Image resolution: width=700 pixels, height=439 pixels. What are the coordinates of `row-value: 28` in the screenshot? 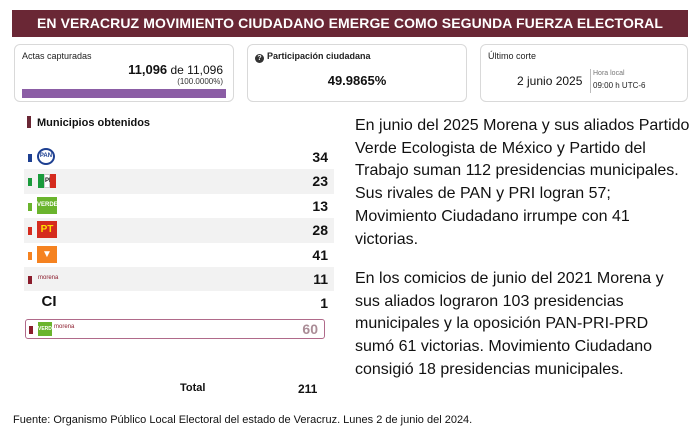 It's located at (320, 230).